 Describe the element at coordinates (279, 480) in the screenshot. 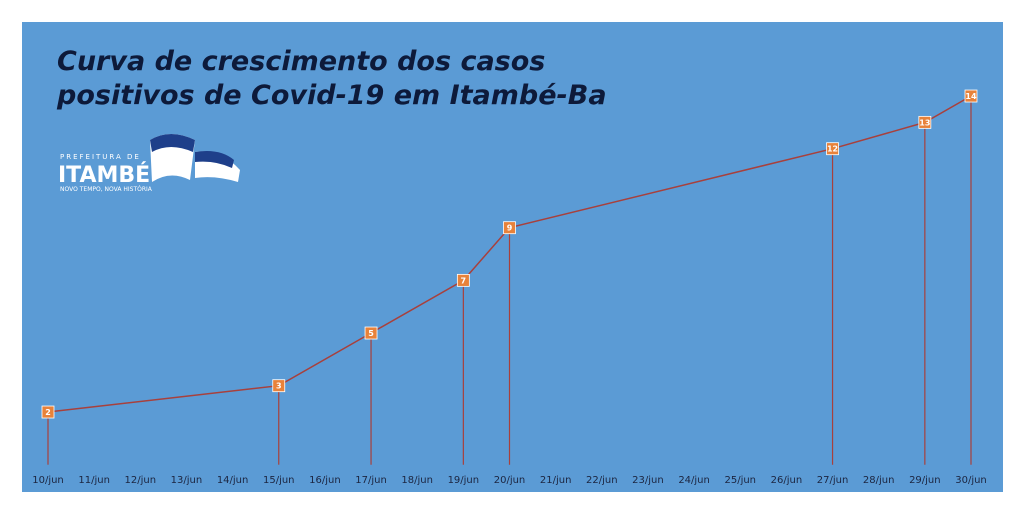

I see `x-tick-label: 15/jun` at that location.